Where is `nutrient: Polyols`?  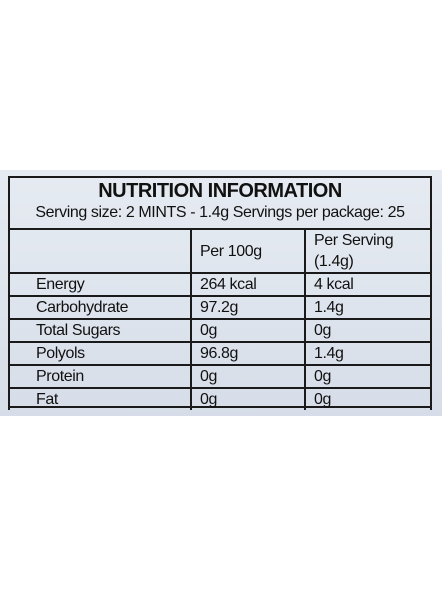 nutrient: Polyols is located at coordinates (100, 353).